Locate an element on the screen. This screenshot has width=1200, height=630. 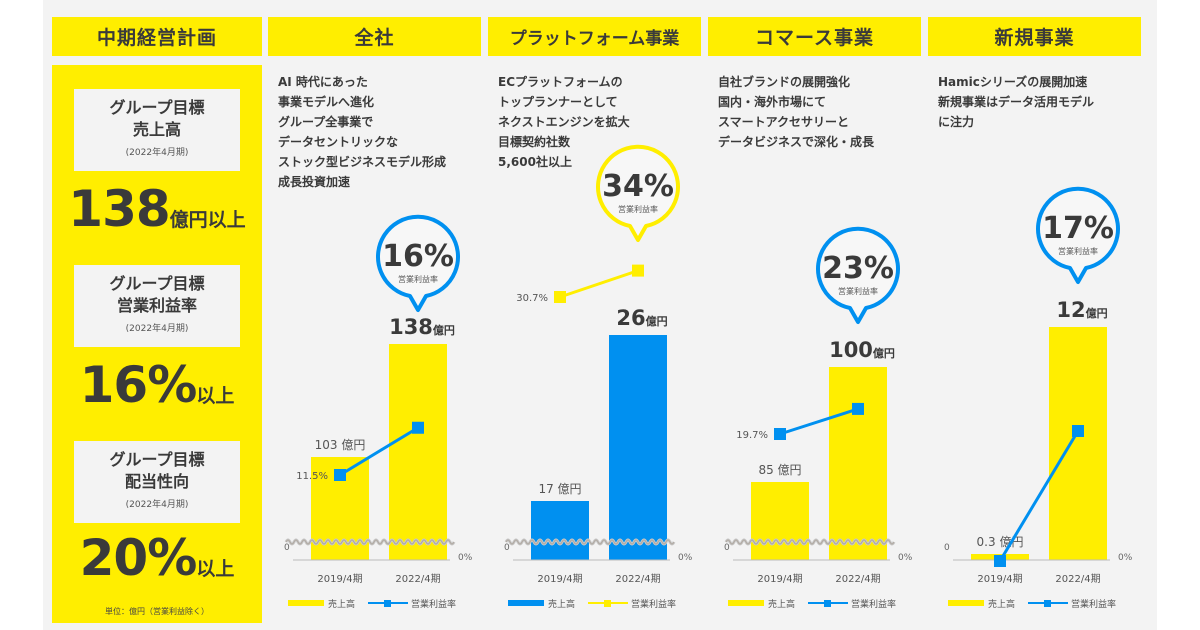
target-margin-box: グループ目標 営業利益率 (2022年4月期) is located at coordinates (157, 306).